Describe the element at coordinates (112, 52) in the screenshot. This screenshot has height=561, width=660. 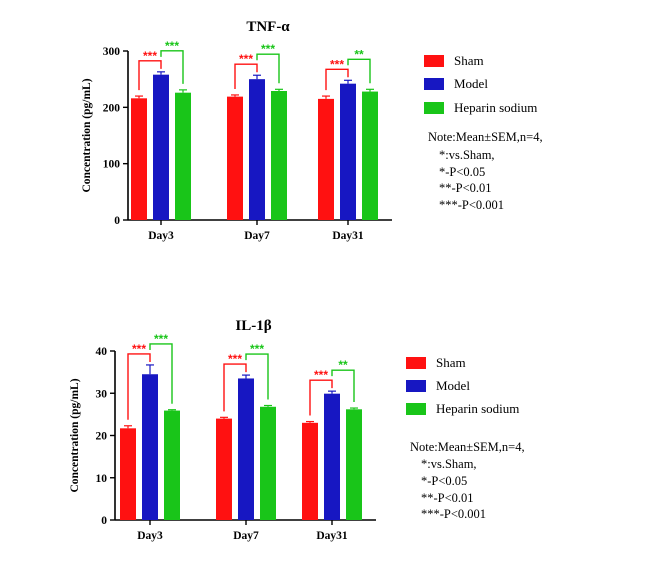
I see `y-tick-label: 300` at that location.